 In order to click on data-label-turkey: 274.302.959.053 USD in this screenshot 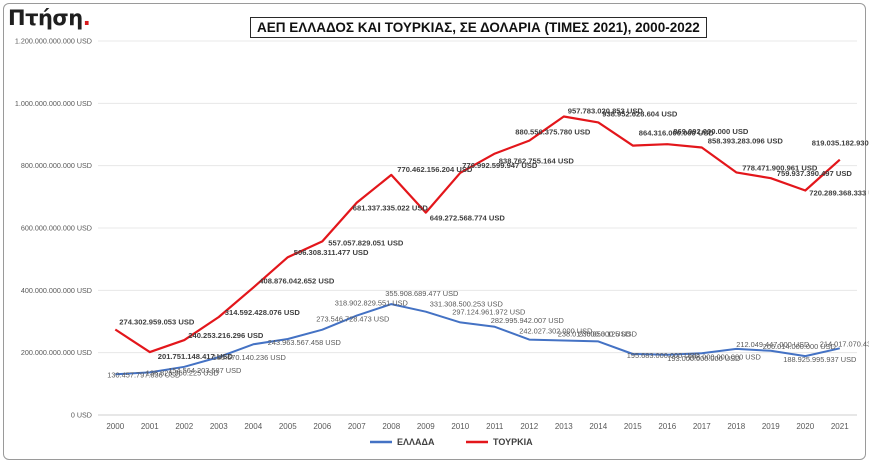, I will do `click(157, 322)`.